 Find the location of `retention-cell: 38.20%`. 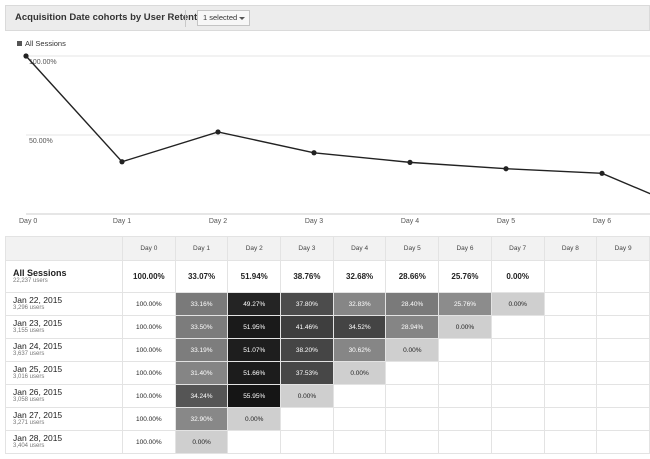

retention-cell: 38.20% is located at coordinates (307, 350).